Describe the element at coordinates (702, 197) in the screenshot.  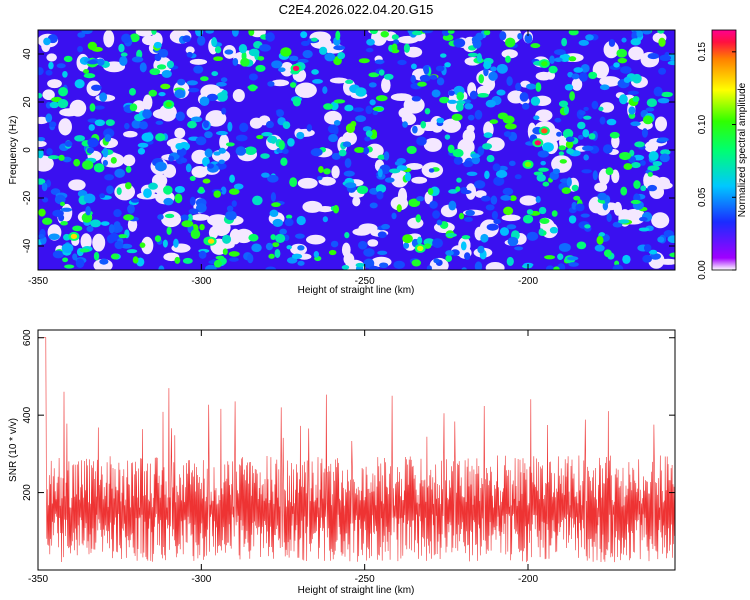
I see `colorbar-tick-label: 0.05` at that location.